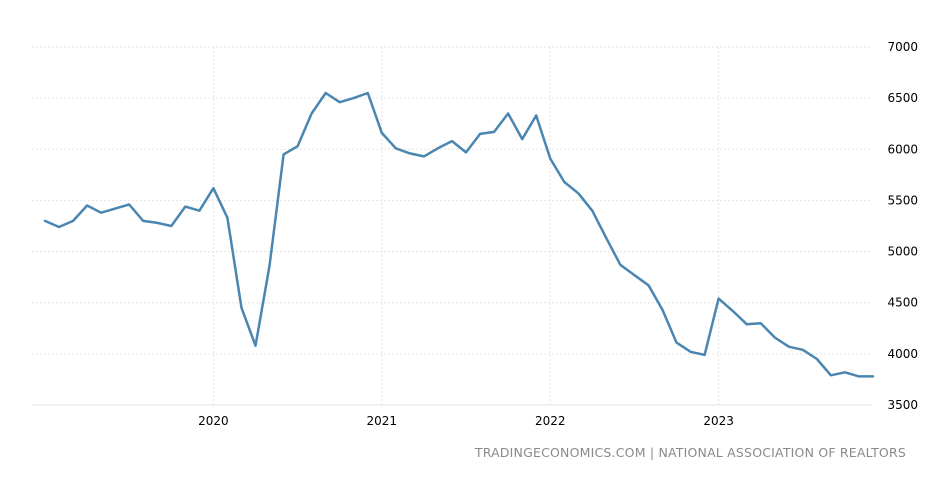  Describe the element at coordinates (902, 200) in the screenshot. I see `y-tick-label: 5500` at that location.